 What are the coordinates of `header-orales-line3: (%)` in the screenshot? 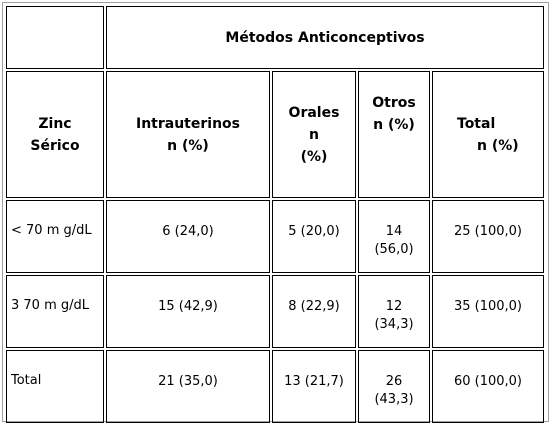 It's located at (314, 156).